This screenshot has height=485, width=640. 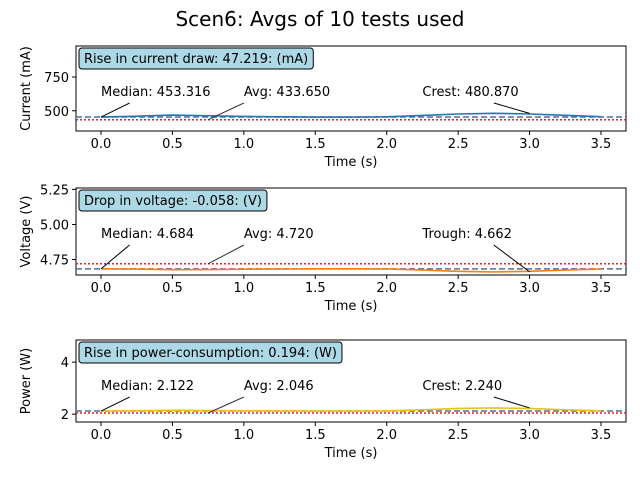 What do you see at coordinates (65, 363) in the screenshot?
I see `y-tick-label: 4` at bounding box center [65, 363].